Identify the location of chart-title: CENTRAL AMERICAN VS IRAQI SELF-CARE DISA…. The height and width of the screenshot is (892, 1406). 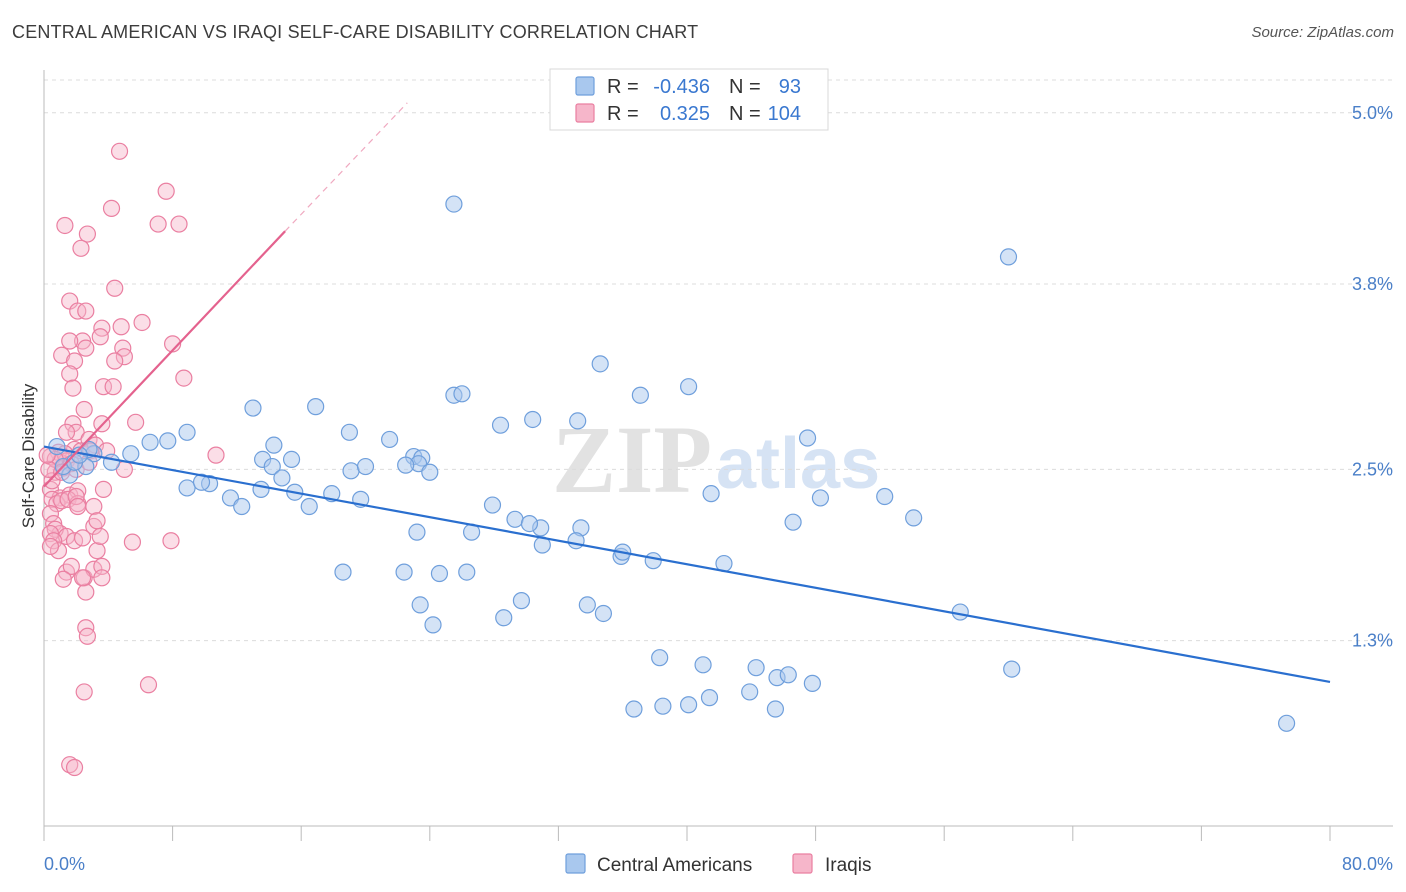
(355, 32).